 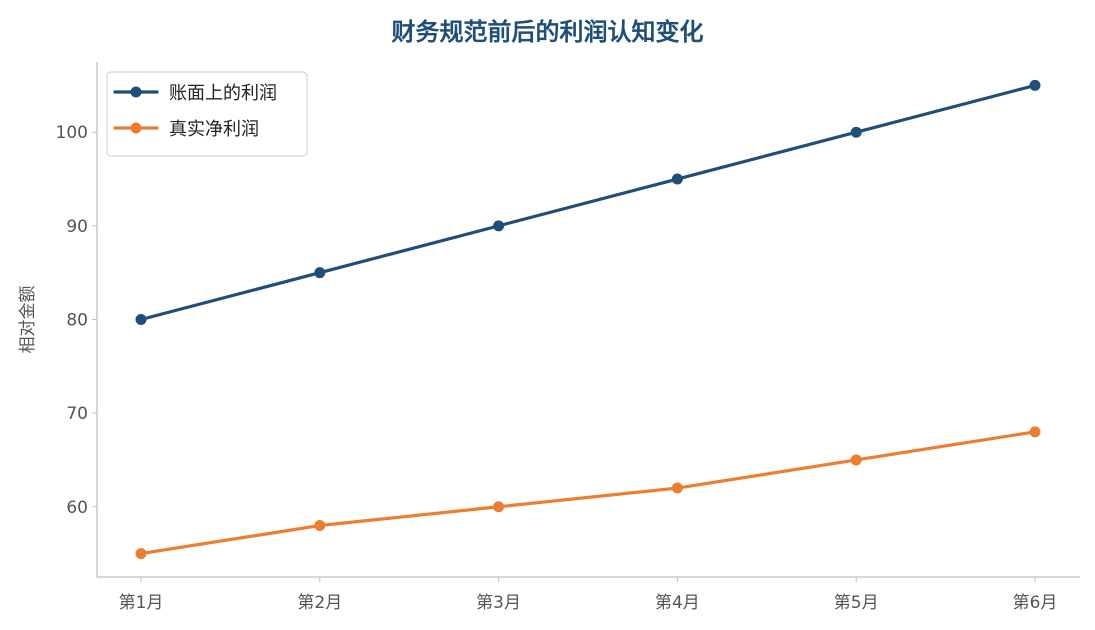 I want to click on y-tick-label: 70, so click(x=77, y=414).